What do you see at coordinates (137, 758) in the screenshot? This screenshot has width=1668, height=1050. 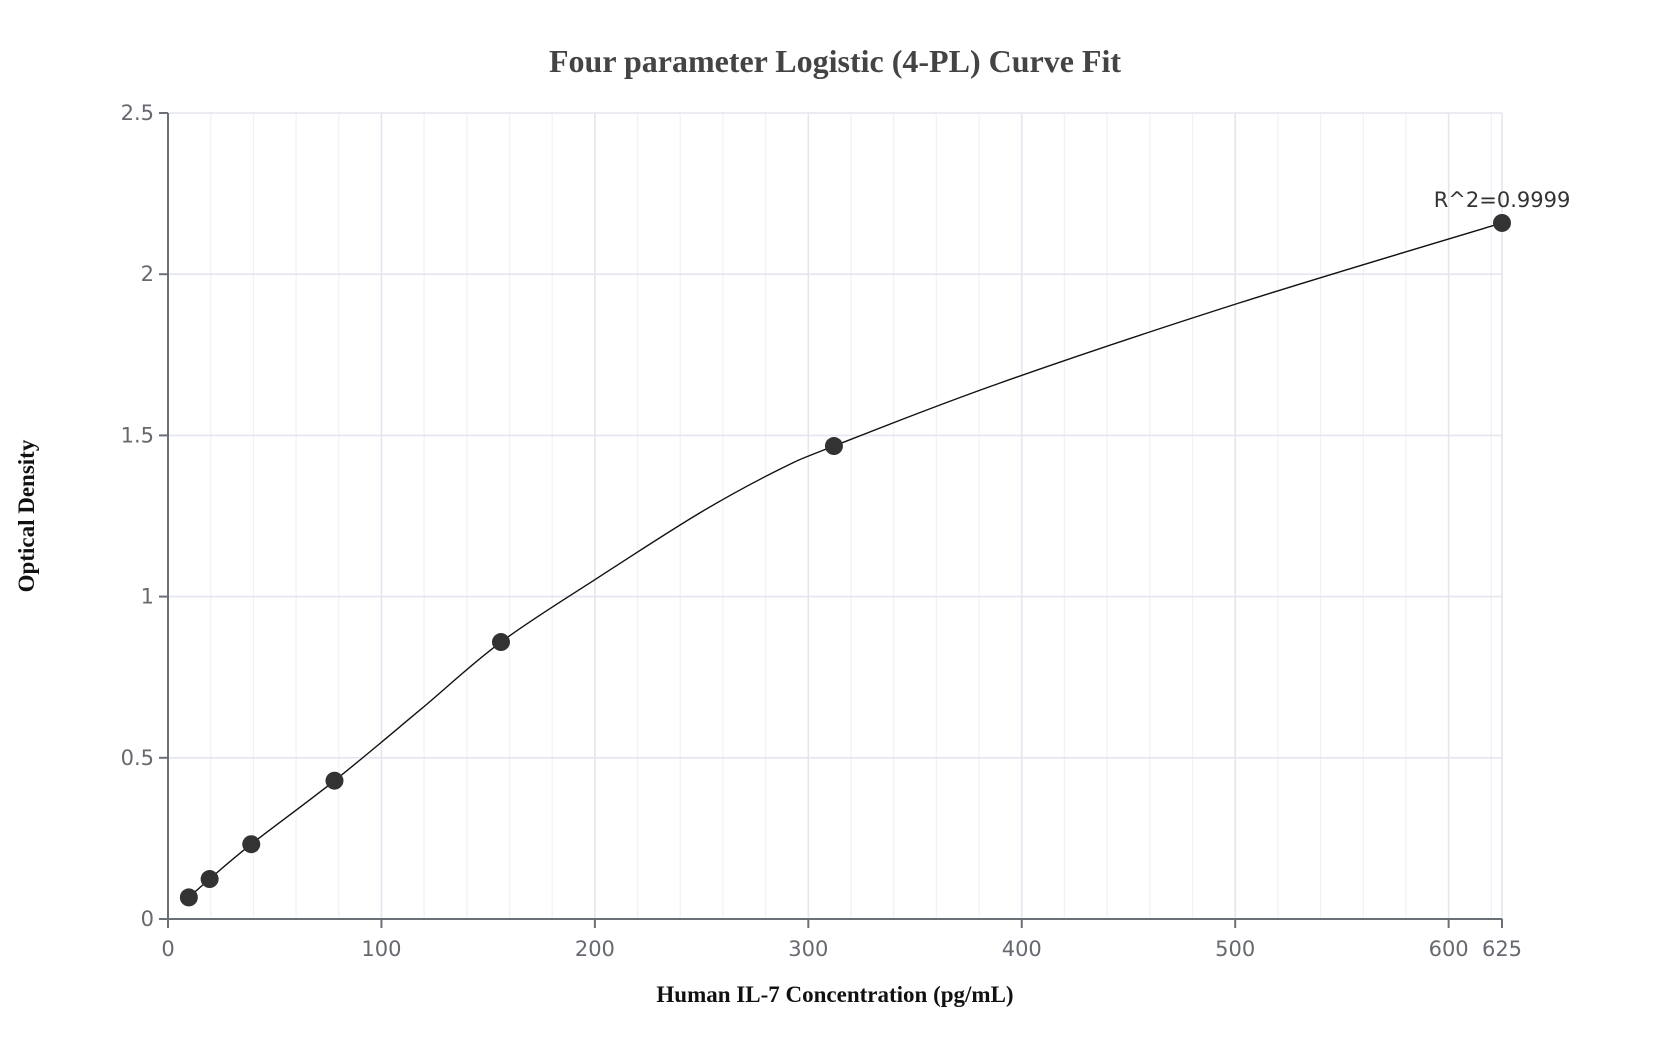 I see `y-tick-label: 0.5` at bounding box center [137, 758].